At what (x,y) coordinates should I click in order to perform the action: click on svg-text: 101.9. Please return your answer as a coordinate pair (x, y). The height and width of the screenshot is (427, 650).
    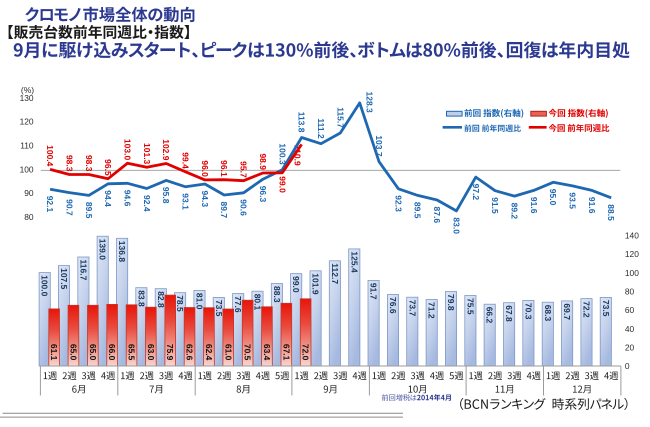
    Looking at the image, I should click on (316, 284).